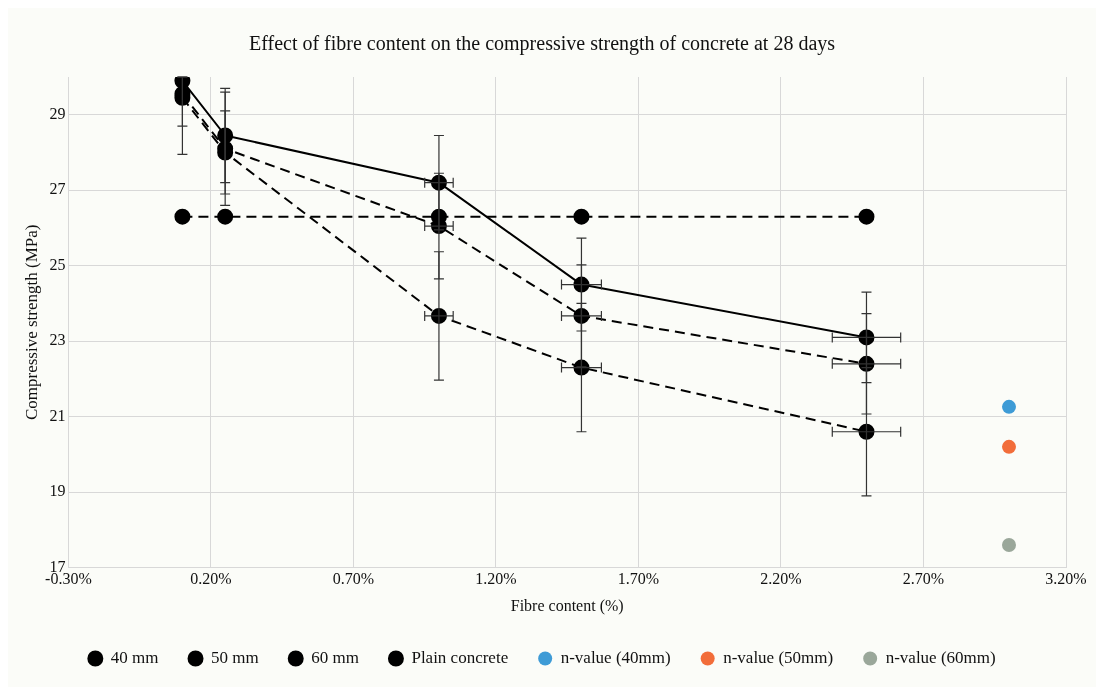  I want to click on x-tick-label: 2.70%, so click(923, 579).